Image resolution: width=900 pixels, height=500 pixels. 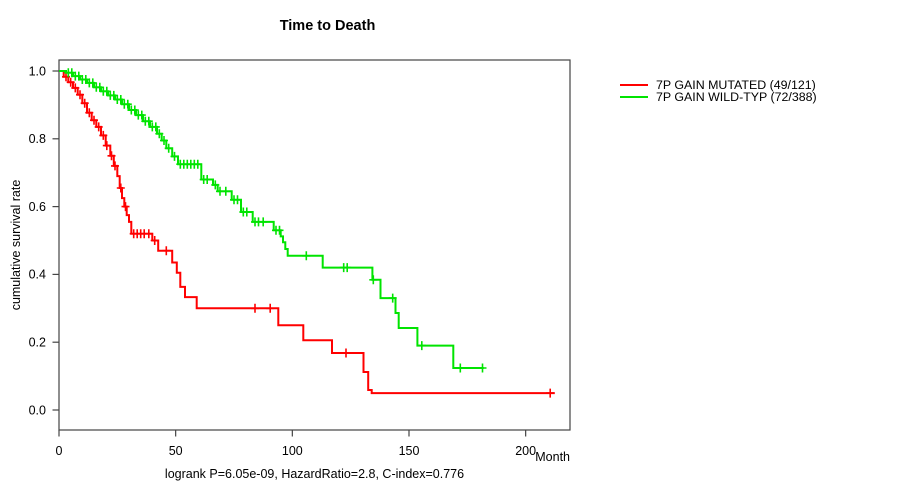 I want to click on legend-line-wildtype-icon, so click(x=634, y=97).